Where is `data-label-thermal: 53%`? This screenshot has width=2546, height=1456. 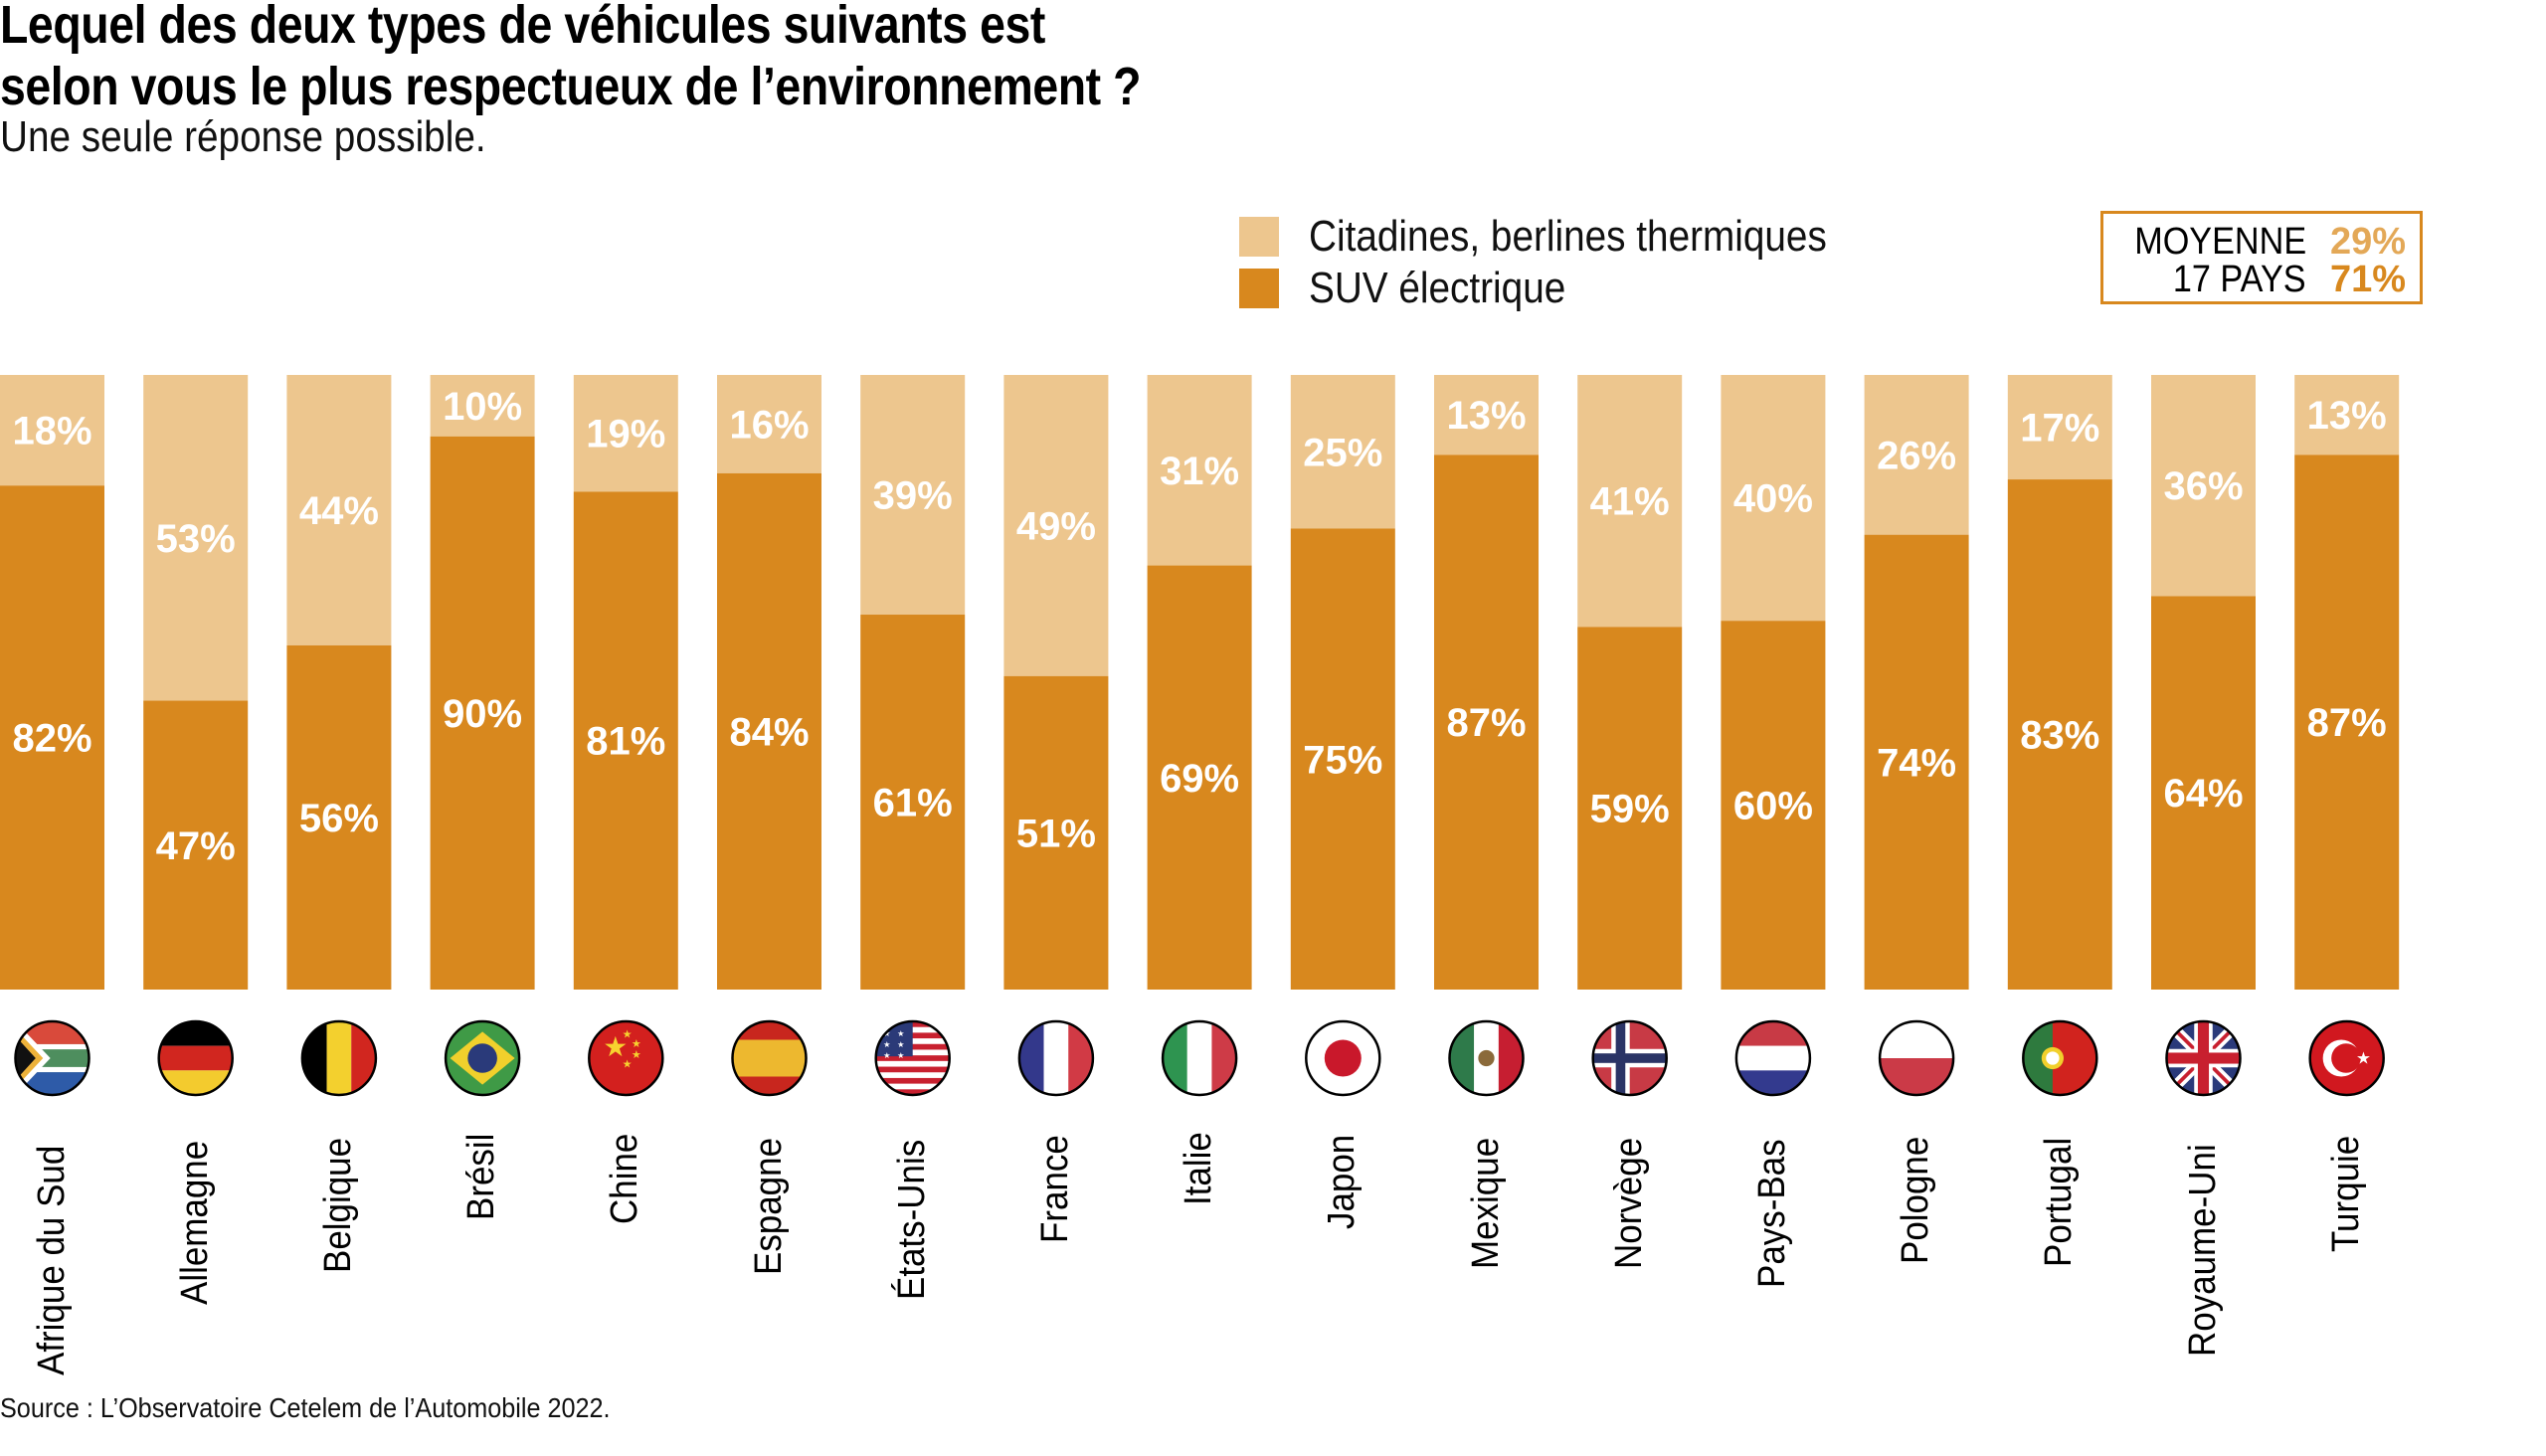
data-label-thermal: 53% is located at coordinates (196, 539).